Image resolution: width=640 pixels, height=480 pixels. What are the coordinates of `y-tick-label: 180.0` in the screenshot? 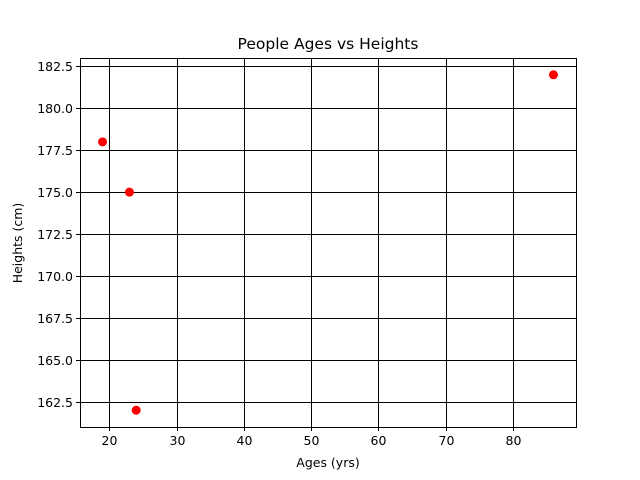 It's located at (55, 108).